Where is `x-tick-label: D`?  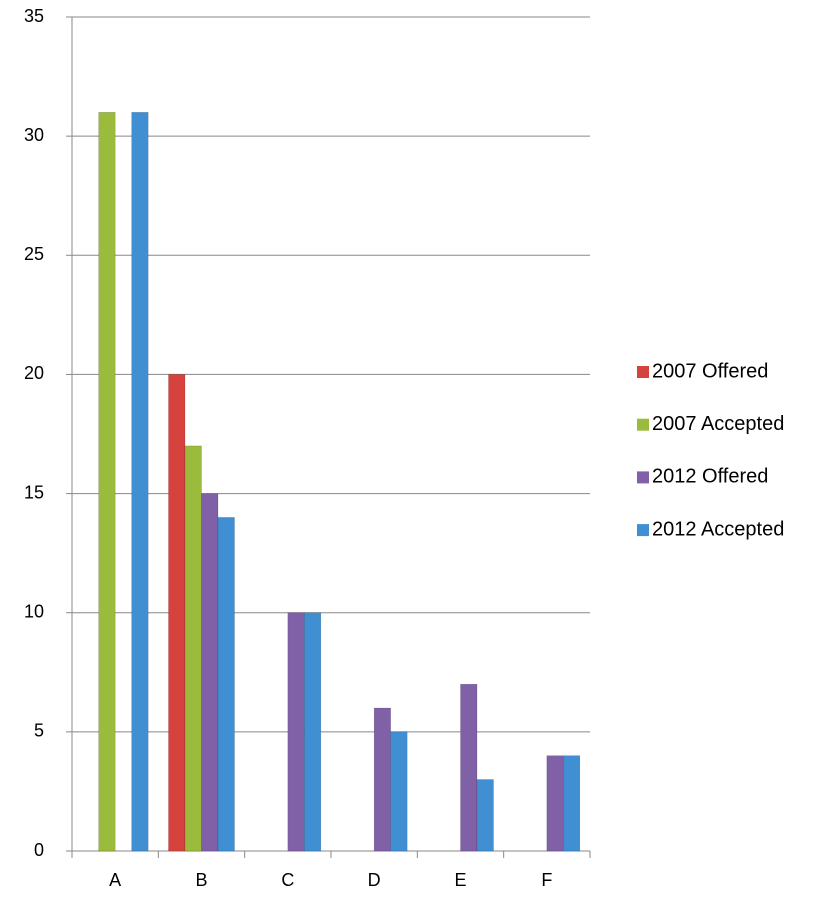 x-tick-label: D is located at coordinates (374, 880).